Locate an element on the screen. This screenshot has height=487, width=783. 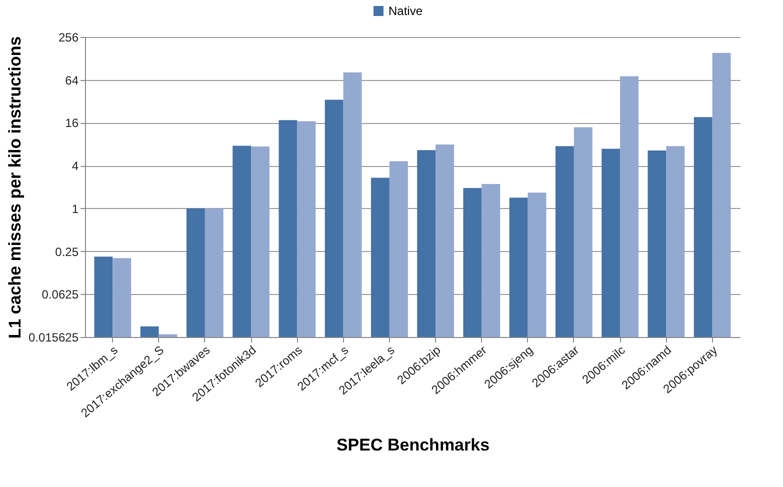
y-tick-label: 256 is located at coordinates (68, 37).